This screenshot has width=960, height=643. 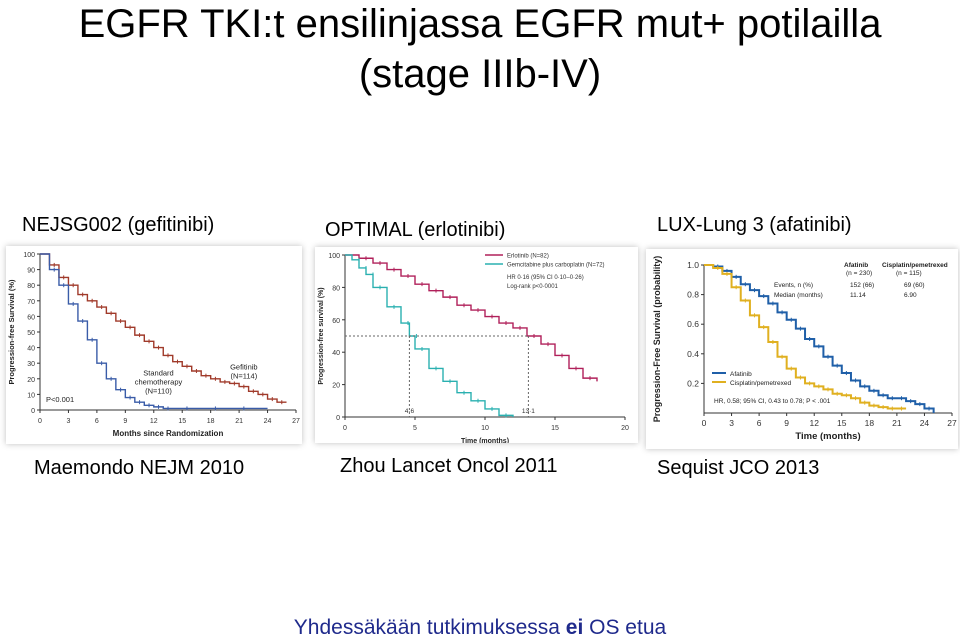 What do you see at coordinates (545, 278) in the screenshot?
I see `stats-label-1: HR 0·16 (95% CI 0·10–0·26)` at bounding box center [545, 278].